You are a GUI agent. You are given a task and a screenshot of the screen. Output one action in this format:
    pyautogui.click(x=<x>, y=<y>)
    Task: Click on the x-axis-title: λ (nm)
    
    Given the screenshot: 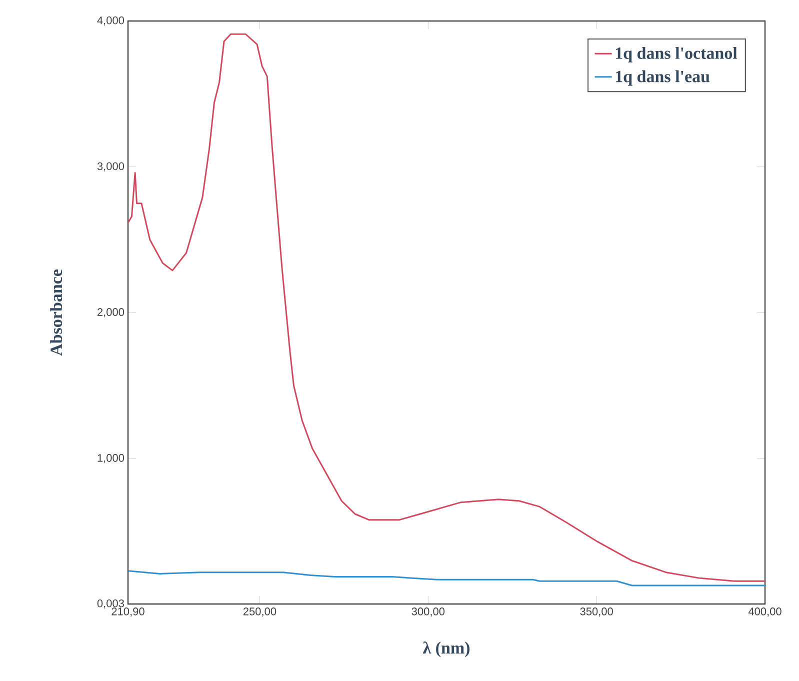 What is the action you would take?
    pyautogui.click(x=446, y=649)
    